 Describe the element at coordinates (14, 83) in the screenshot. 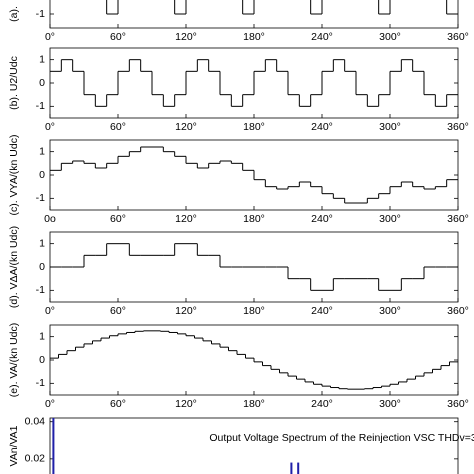

I see `y-axis-label: (b). U2/Udc` at that location.